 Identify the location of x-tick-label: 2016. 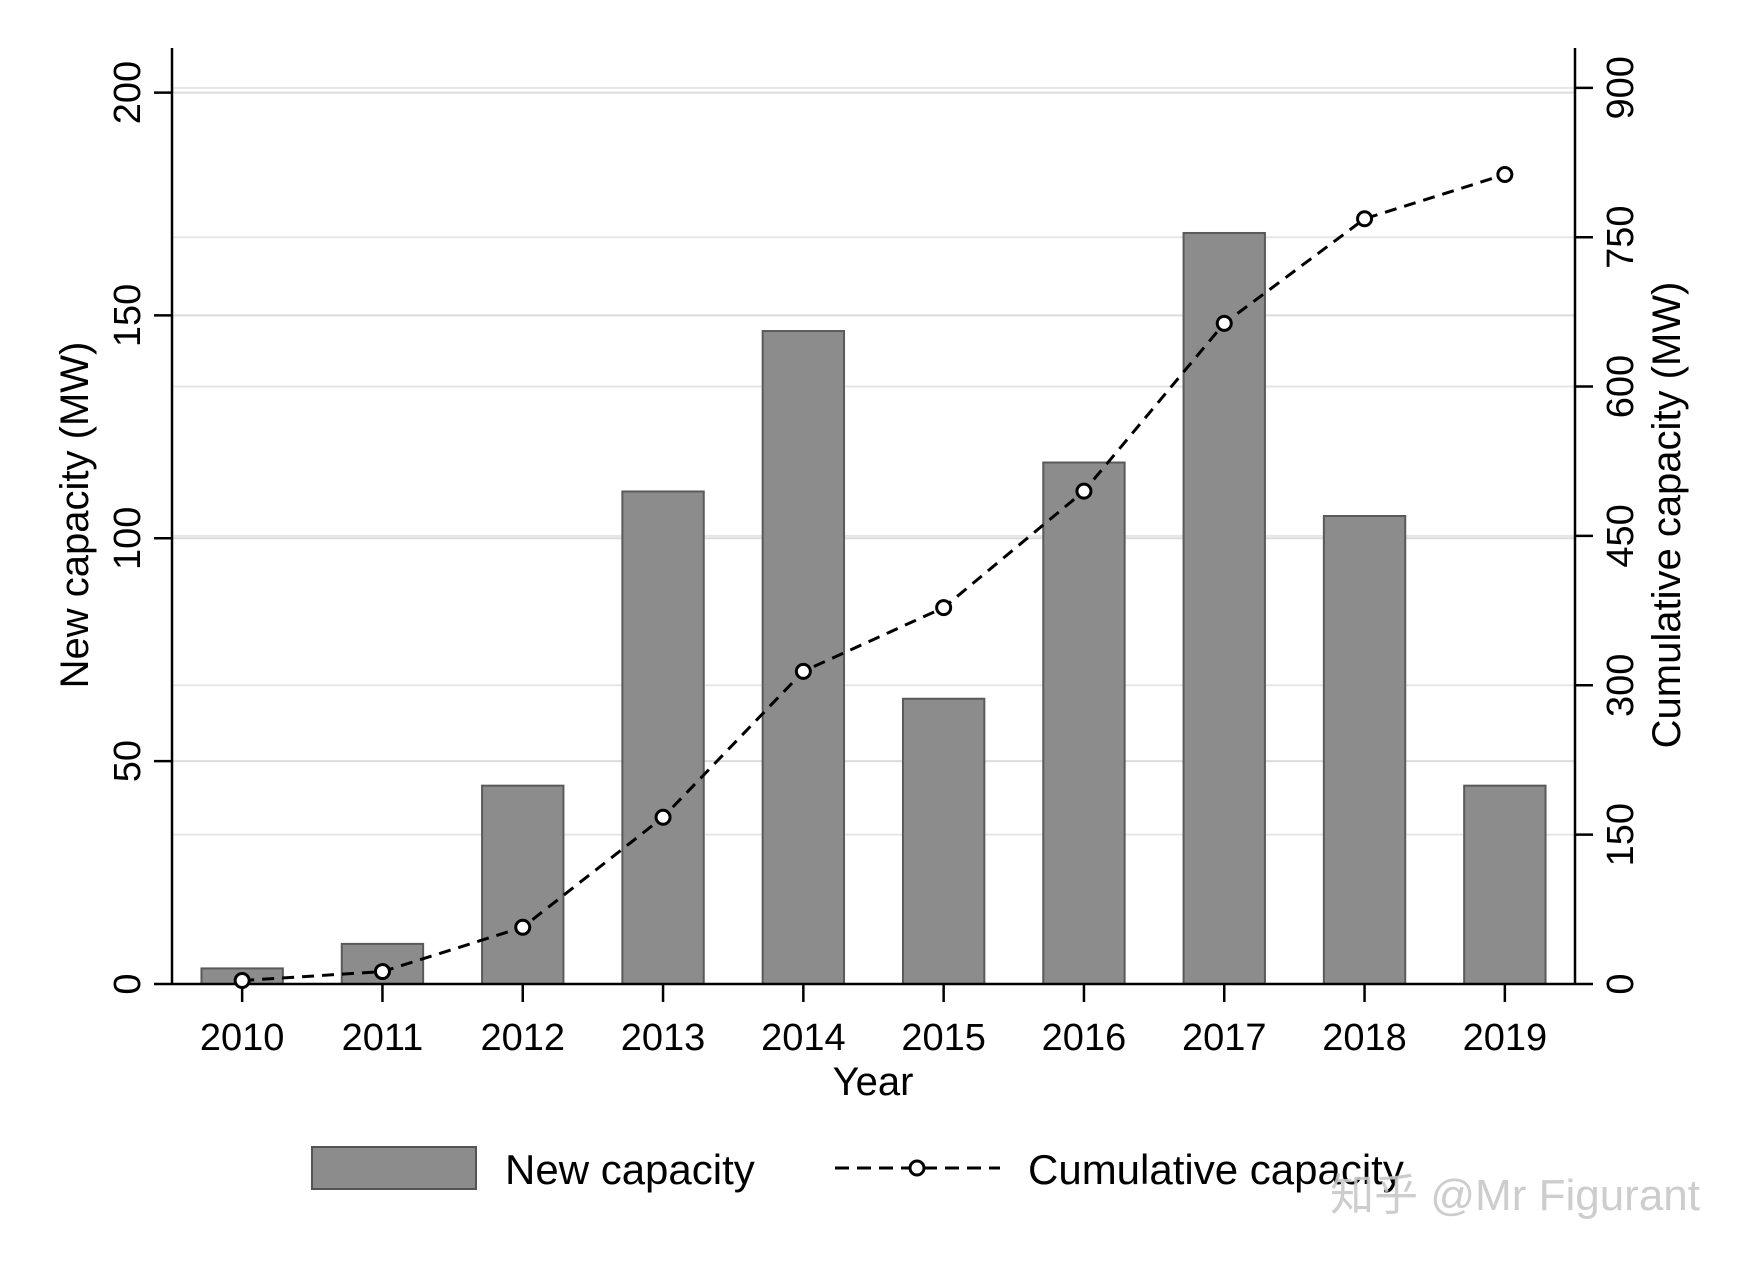
(1084, 1038).